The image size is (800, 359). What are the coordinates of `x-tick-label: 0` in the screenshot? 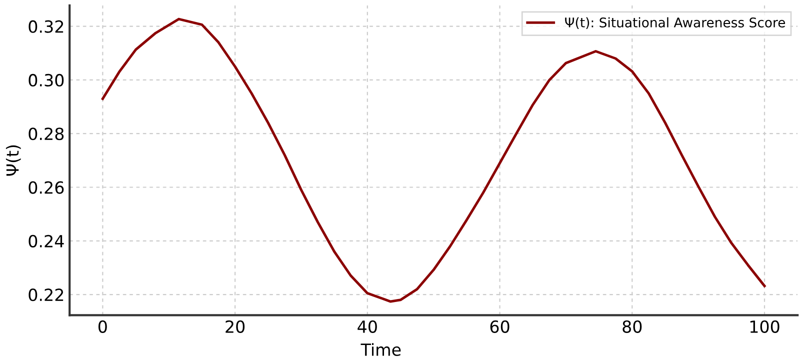 It's located at (102, 326).